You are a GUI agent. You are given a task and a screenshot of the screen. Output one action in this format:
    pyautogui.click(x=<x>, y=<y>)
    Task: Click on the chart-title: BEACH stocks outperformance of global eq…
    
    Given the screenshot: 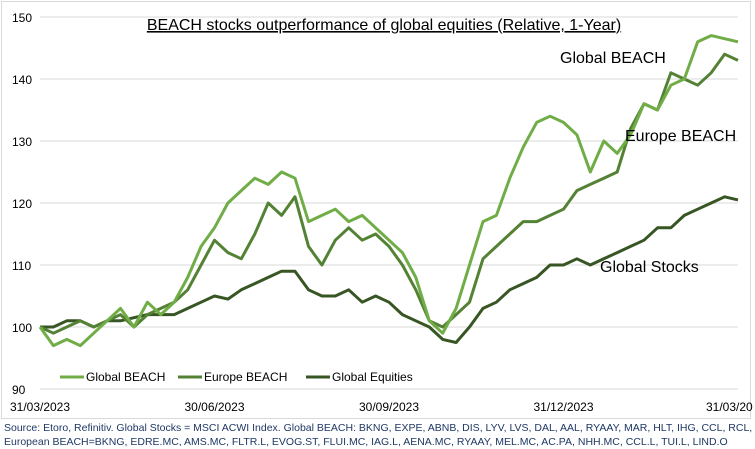 What is the action you would take?
    pyautogui.click(x=384, y=25)
    